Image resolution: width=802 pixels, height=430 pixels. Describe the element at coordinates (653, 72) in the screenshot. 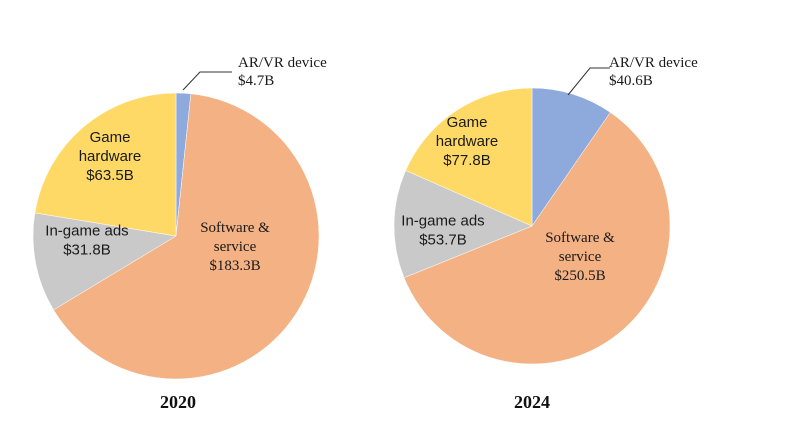

I see `slice-label: AR/VR device $40.6B` at that location.